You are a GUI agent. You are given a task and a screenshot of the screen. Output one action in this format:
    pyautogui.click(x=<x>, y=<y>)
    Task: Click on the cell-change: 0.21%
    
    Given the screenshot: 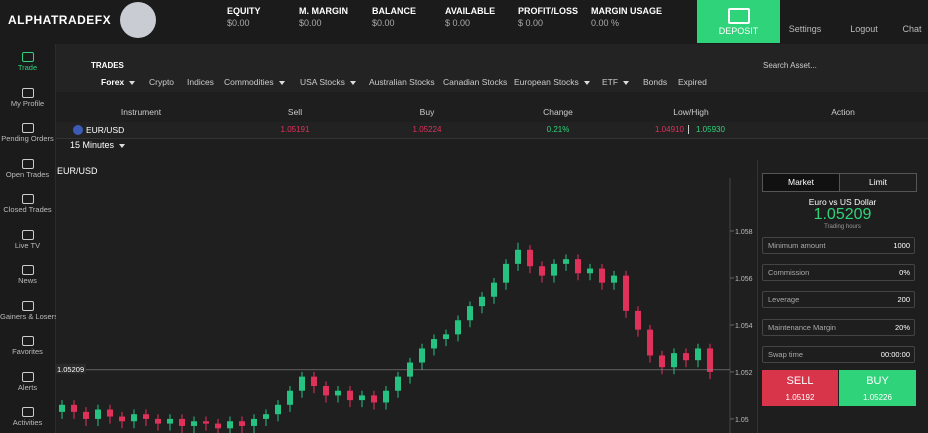 What is the action you would take?
    pyautogui.click(x=558, y=129)
    